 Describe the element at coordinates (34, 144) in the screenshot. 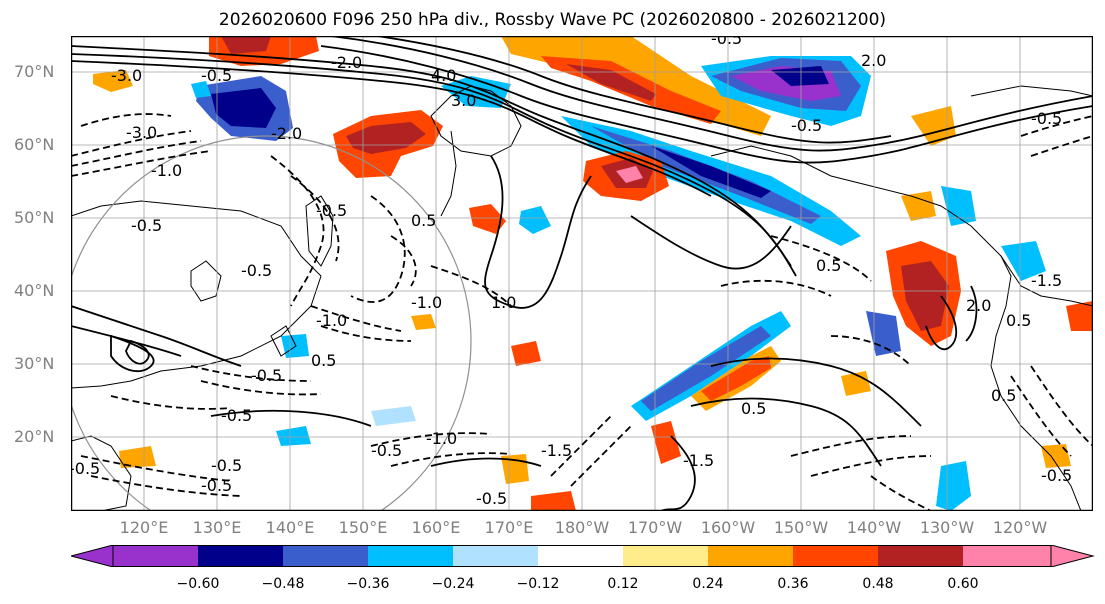

I see `lat-label-60n: 60°N` at that location.